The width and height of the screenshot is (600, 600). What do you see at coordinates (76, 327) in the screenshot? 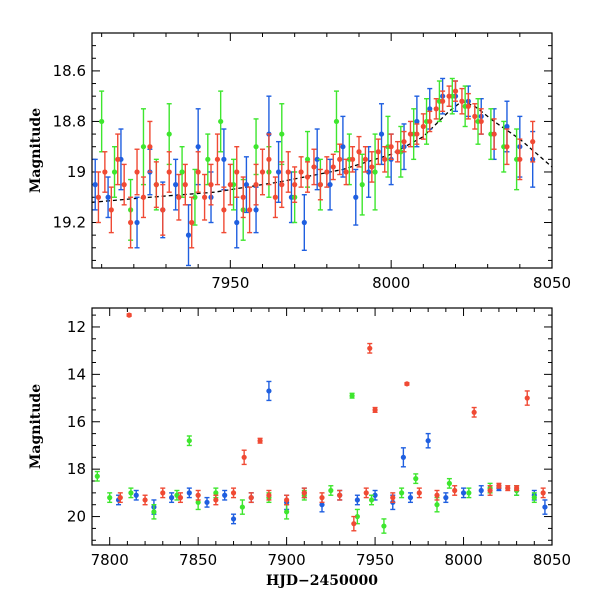
I see `y-tick-label: 12` at bounding box center [76, 327].